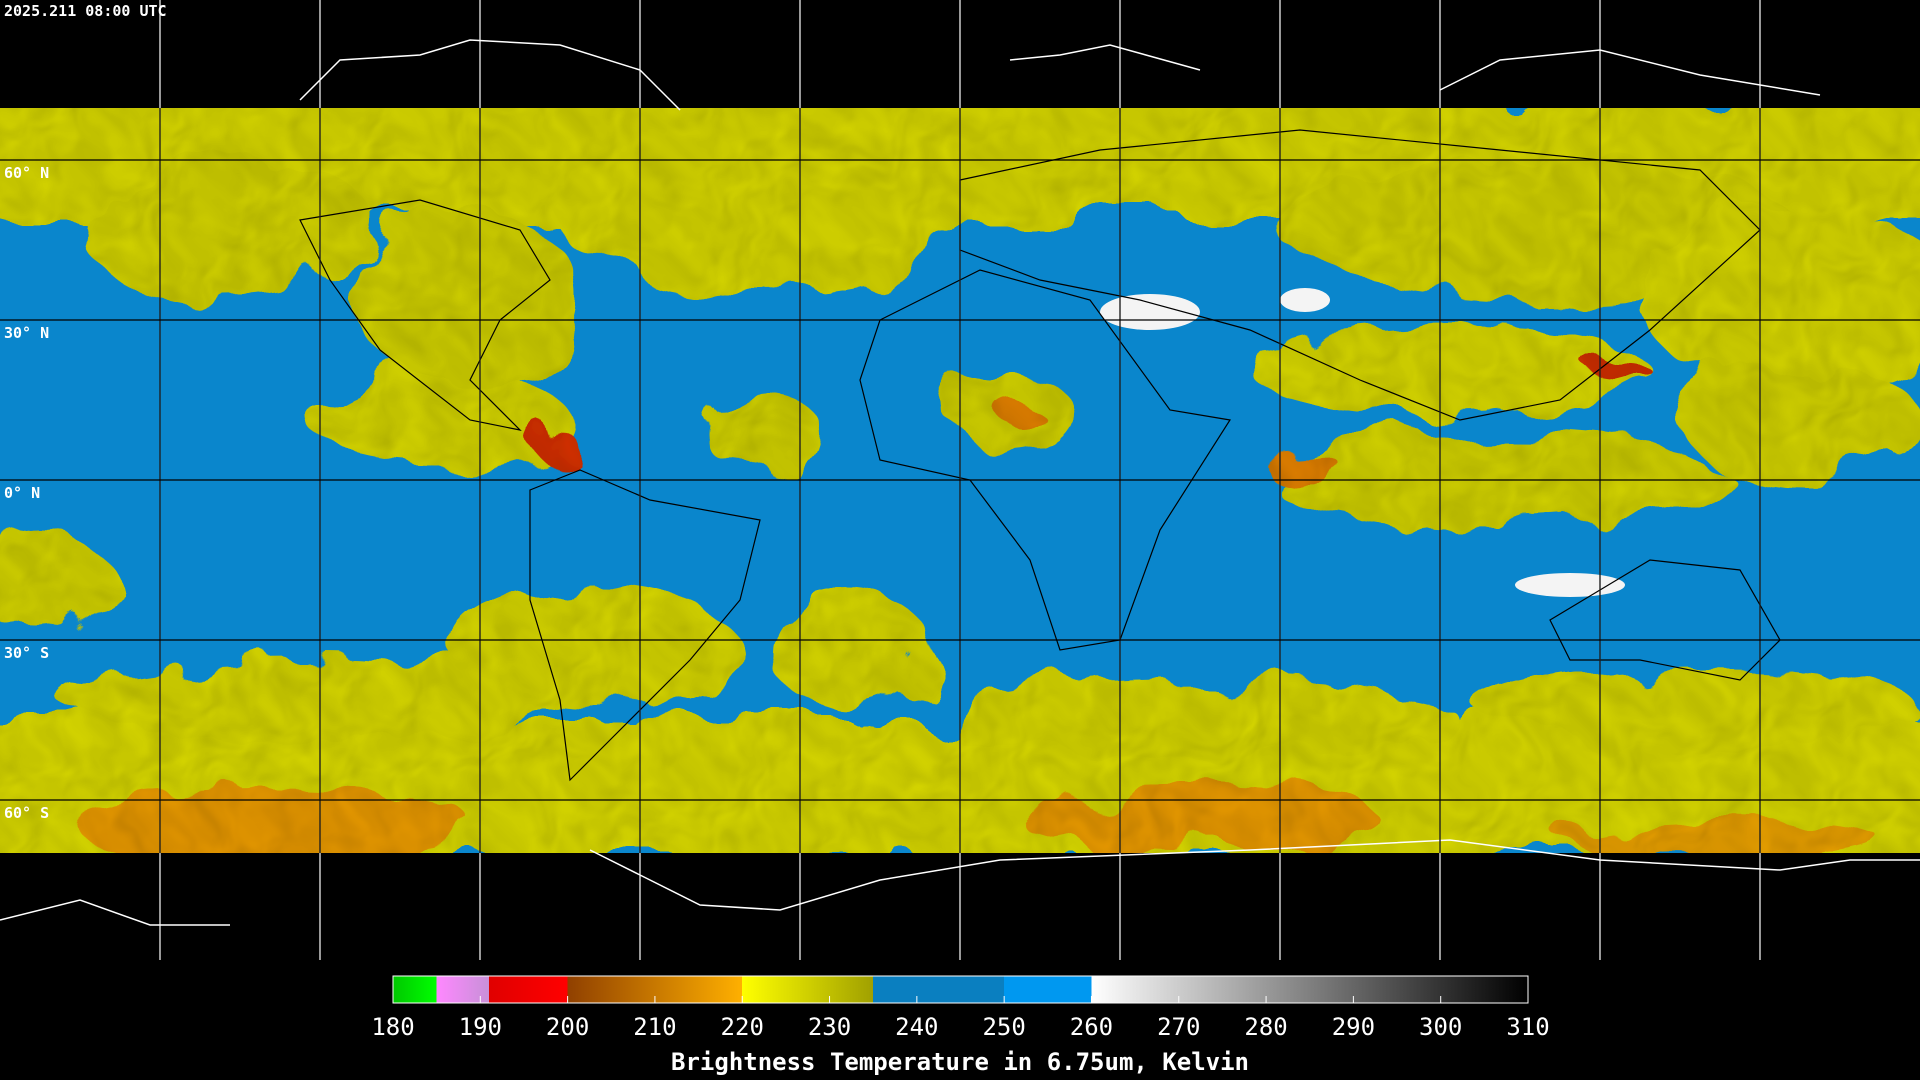 The width and height of the screenshot is (1920, 1080). I want to click on colorbar-tick-label: 300, so click(1440, 1027).